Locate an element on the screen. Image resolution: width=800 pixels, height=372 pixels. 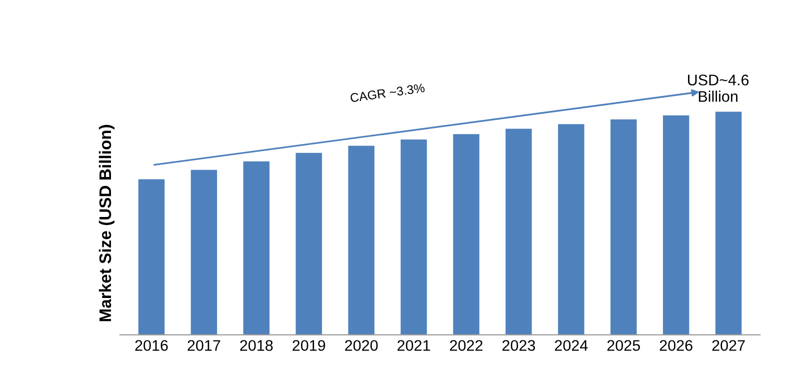
x-tick-label: 2027 is located at coordinates (728, 345).